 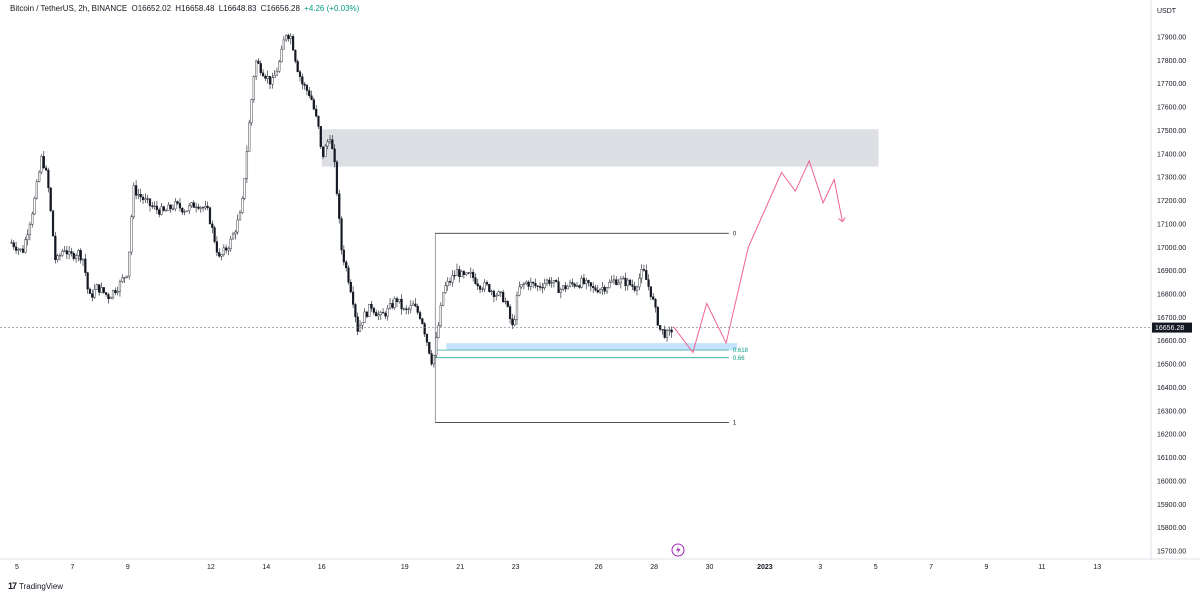 I want to click on svg-text: 16656.28, so click(x=1169, y=328).